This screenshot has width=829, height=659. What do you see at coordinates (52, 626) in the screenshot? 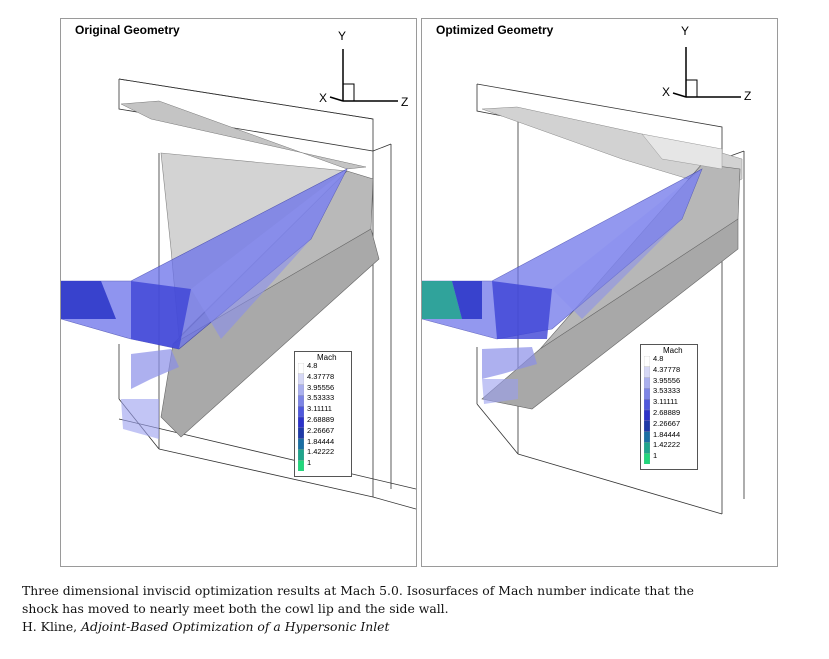
I see `caption-author: H. Kline,` at bounding box center [52, 626].